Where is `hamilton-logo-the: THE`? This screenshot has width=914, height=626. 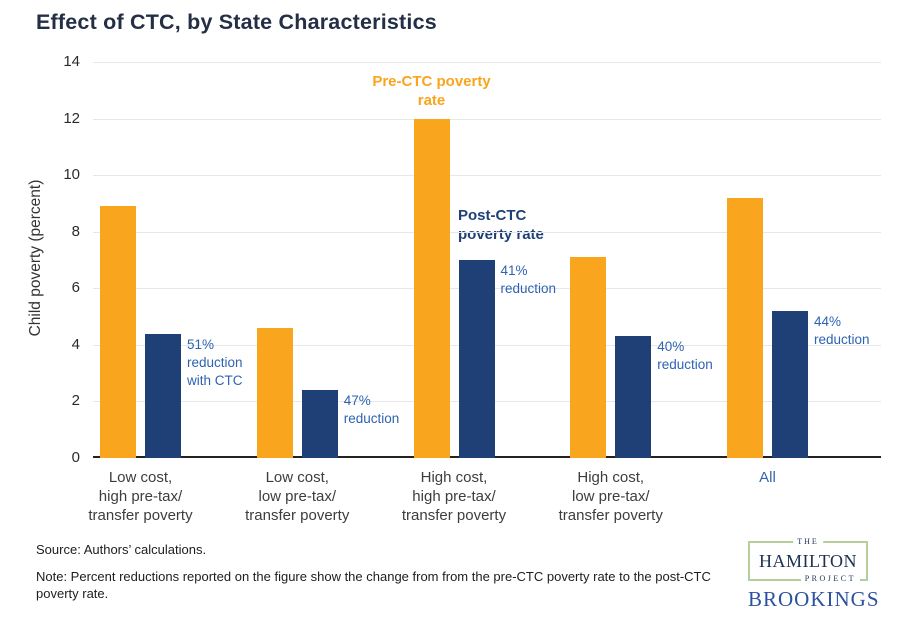
hamilton-logo-the: THE is located at coordinates (808, 542).